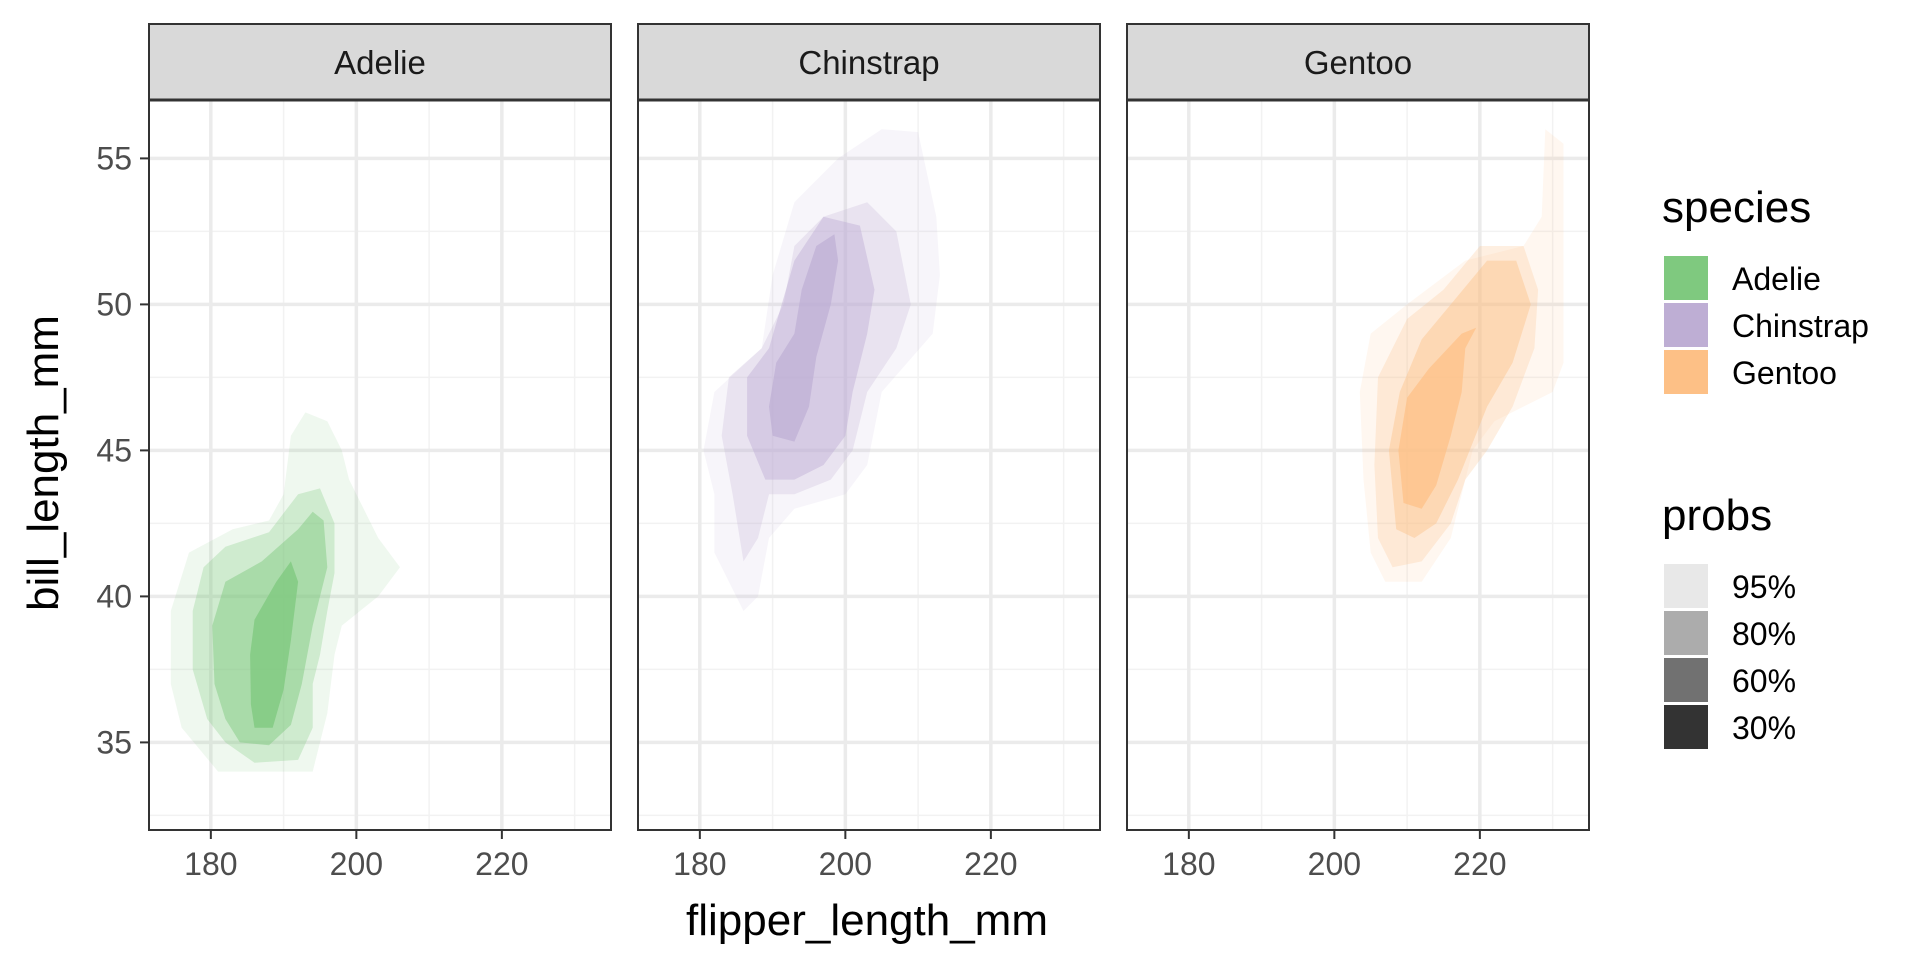 The width and height of the screenshot is (1920, 965). What do you see at coordinates (1686, 278) in the screenshot?
I see `legend-swatch-adelie` at bounding box center [1686, 278].